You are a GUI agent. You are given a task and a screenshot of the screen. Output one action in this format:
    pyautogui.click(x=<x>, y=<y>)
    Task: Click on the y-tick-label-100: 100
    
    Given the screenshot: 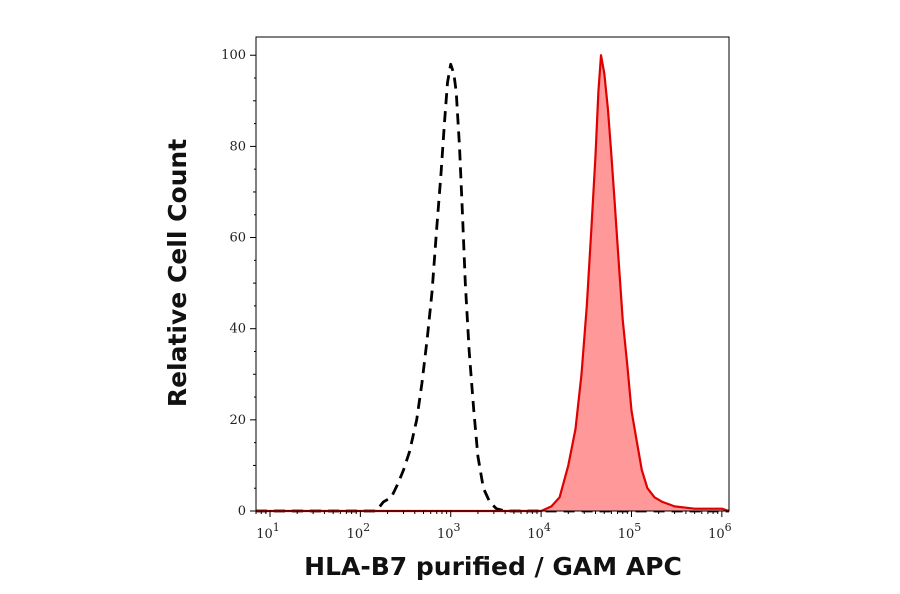 What is the action you would take?
    pyautogui.click(x=233, y=55)
    